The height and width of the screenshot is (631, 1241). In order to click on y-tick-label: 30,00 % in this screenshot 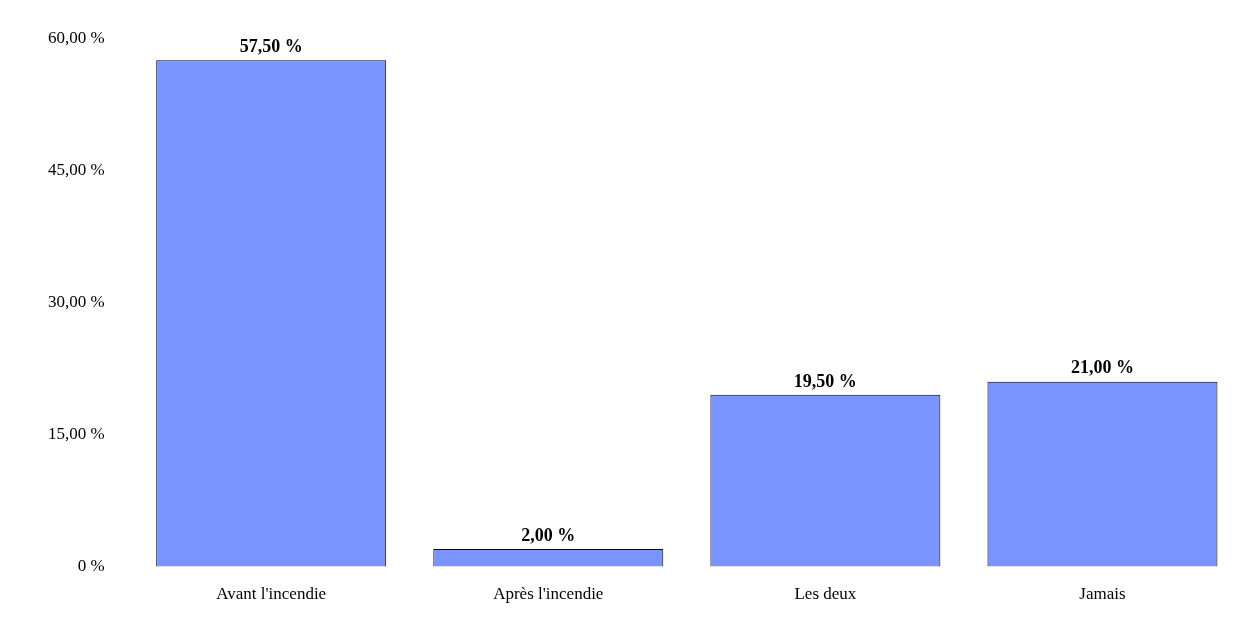, I will do `click(76, 301)`.